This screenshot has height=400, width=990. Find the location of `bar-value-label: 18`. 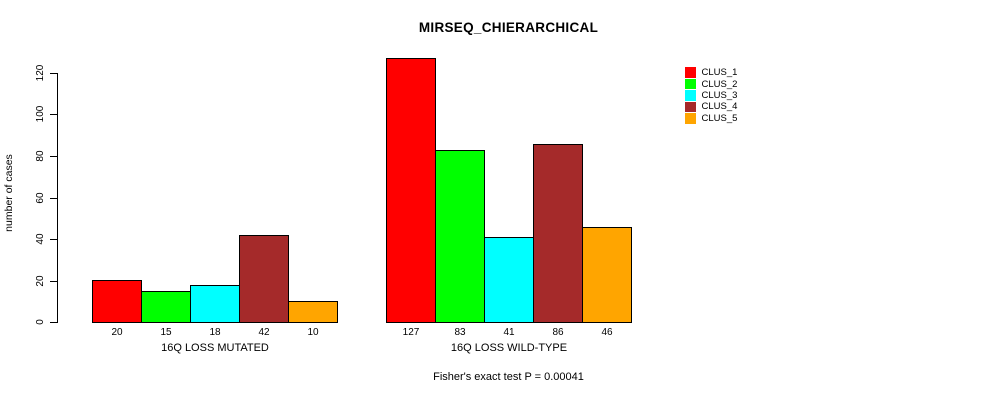

bar-value-label: 18 is located at coordinates (215, 332).